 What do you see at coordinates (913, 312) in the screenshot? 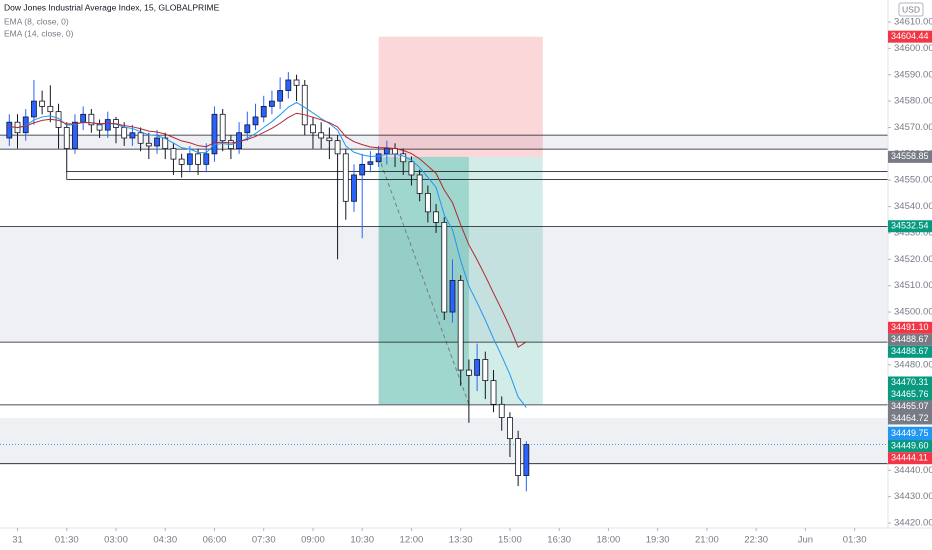
I see `y-tick-label: 34500.00` at bounding box center [913, 312].